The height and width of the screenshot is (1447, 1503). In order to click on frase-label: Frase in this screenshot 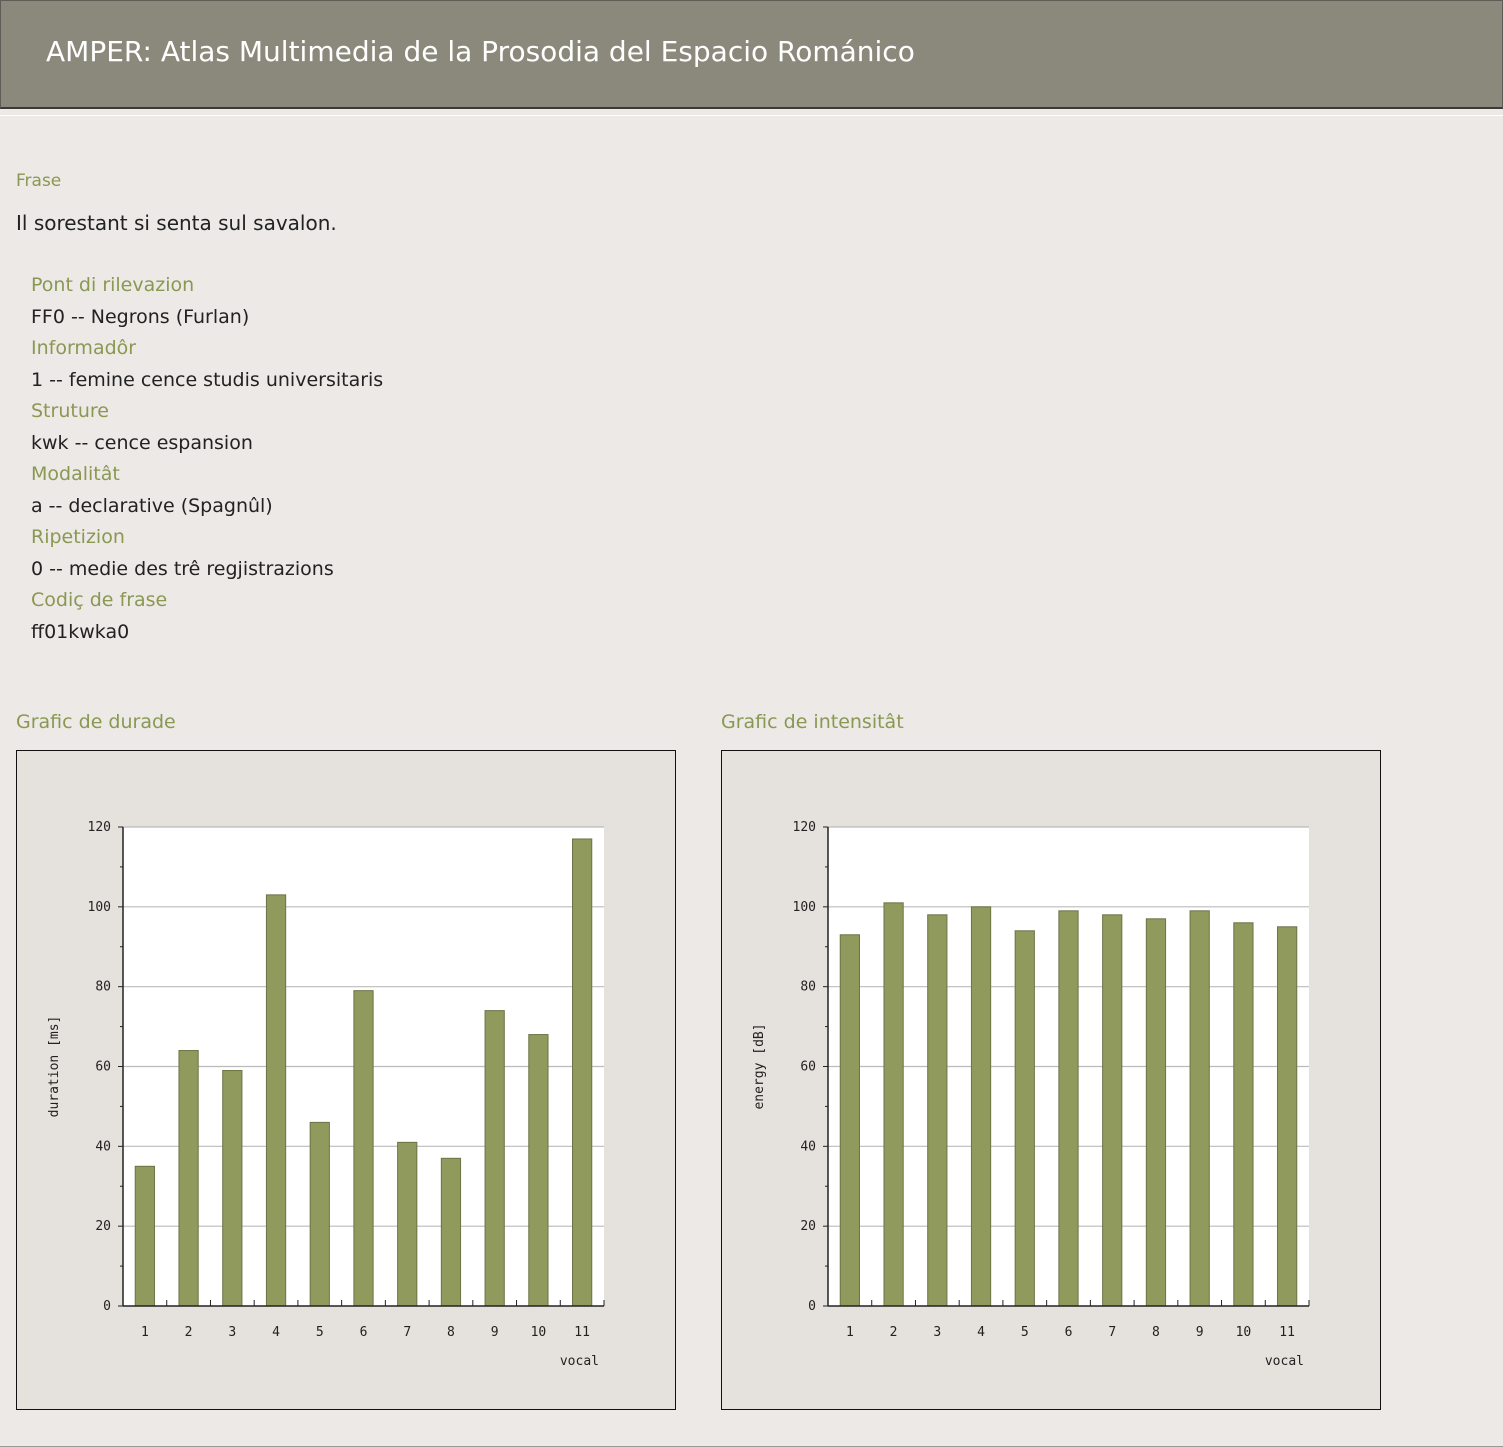, I will do `click(39, 181)`.